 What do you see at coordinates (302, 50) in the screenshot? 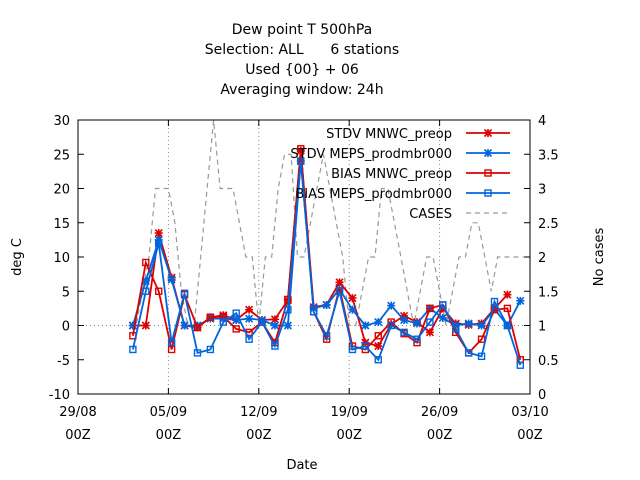
I see `chart-title-line-2: Selection: ALL 6 stations` at bounding box center [302, 50].